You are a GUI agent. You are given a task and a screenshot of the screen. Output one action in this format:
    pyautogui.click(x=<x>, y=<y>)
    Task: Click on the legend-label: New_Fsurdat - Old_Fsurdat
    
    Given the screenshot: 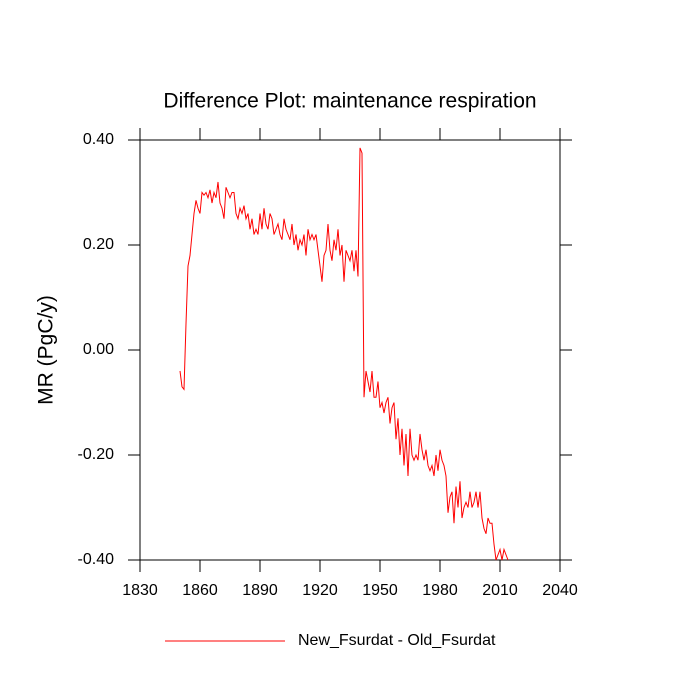 What is the action you would take?
    pyautogui.click(x=397, y=640)
    